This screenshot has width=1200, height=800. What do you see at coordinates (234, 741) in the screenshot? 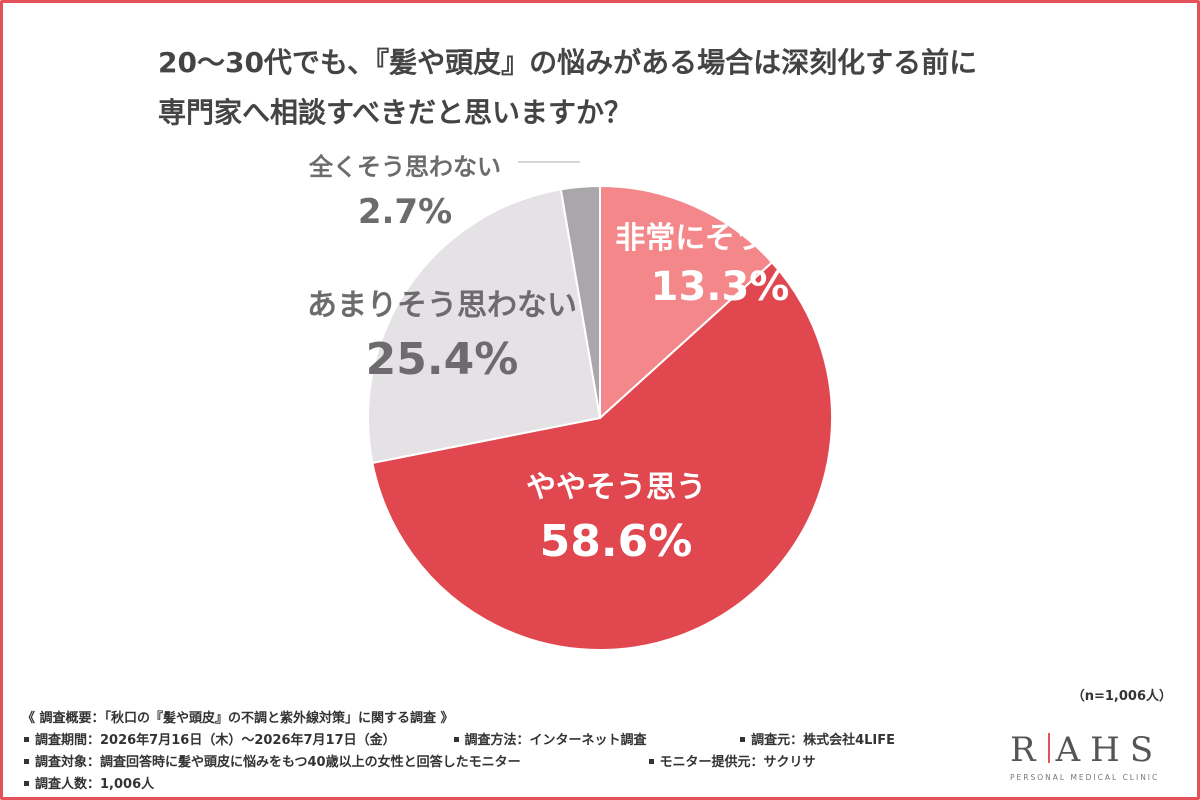
I see `survey-period: 調査期間：2026年7月16日（木）〜2026年7月17日（金）` at bounding box center [234, 741].